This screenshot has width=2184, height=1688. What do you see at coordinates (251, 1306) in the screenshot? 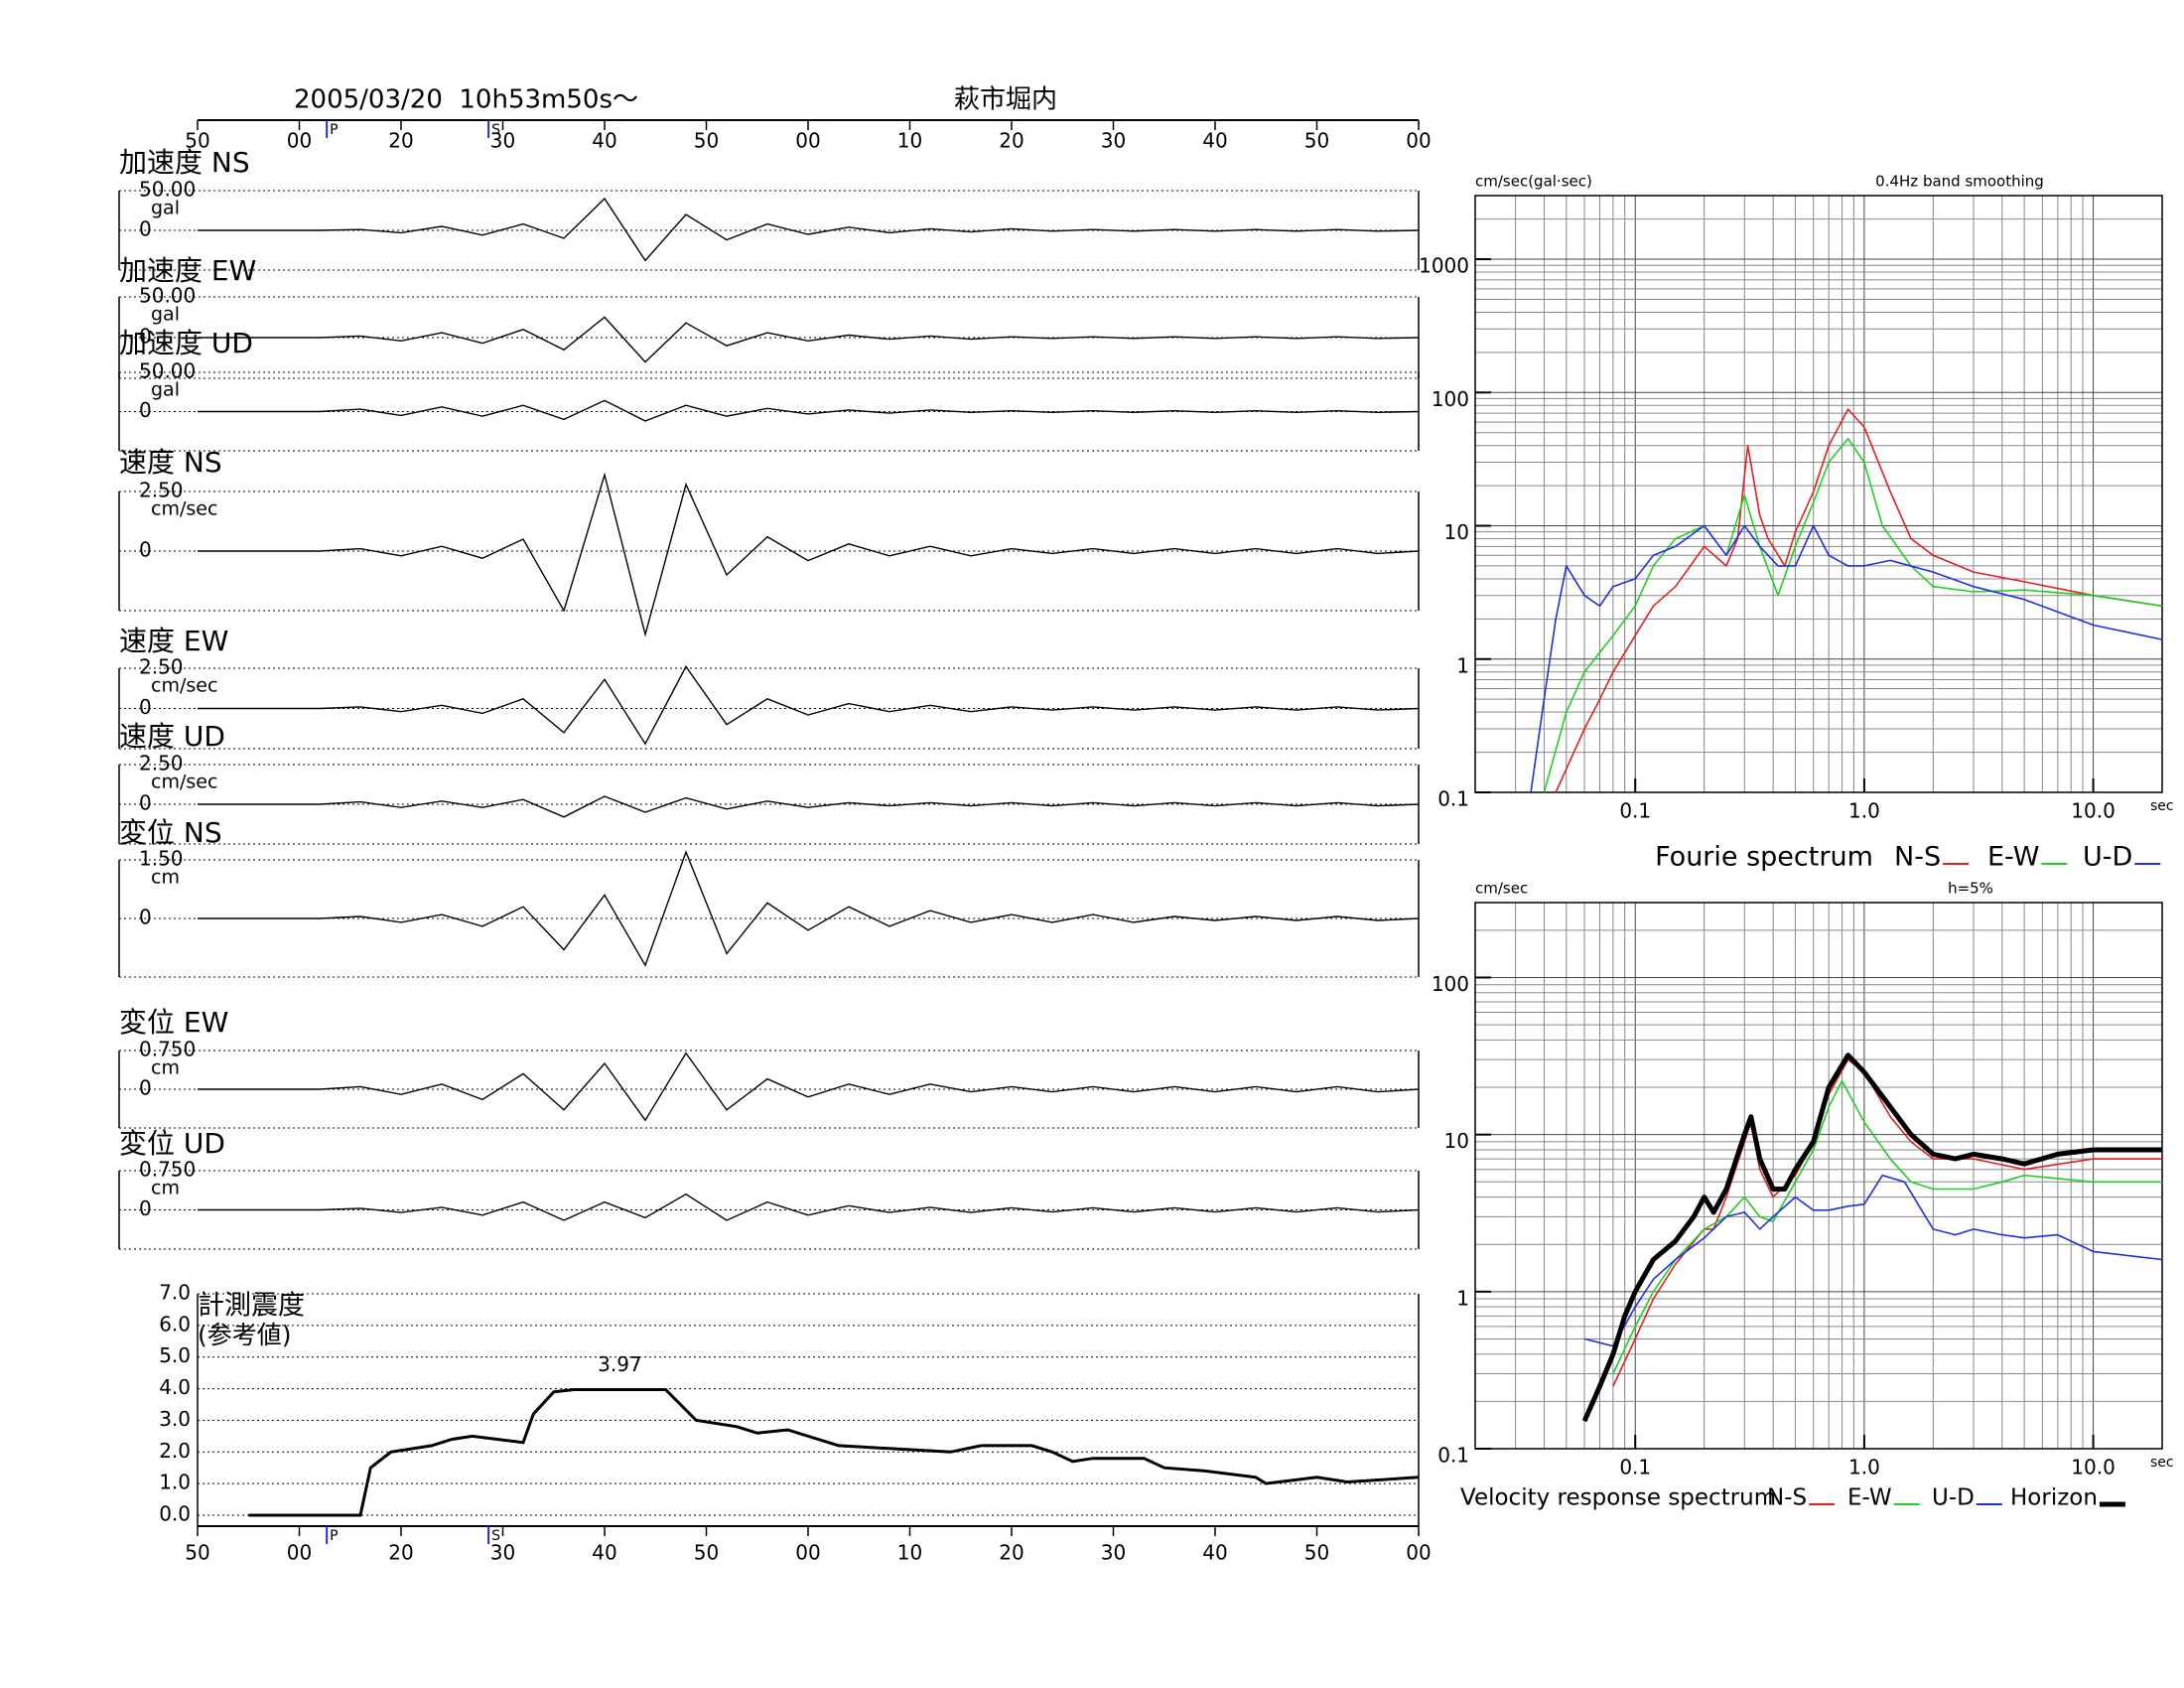
I see `panel-title: 計測震度` at bounding box center [251, 1306].